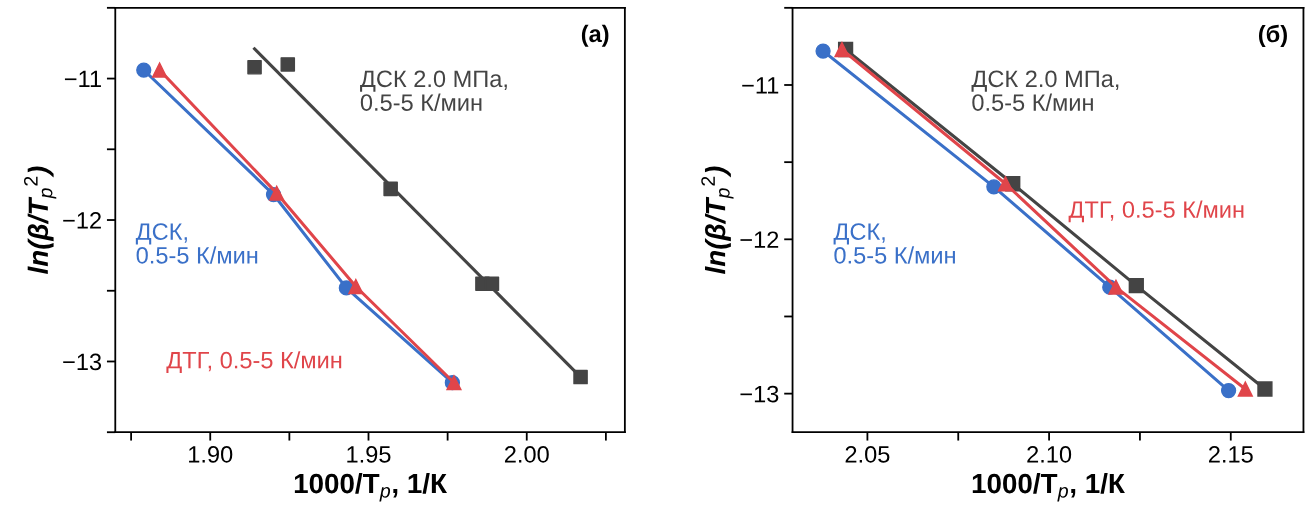 This screenshot has height=522, width=1310. I want to click on series-label: ДСК 2.0 МПа, 0.5-5 К/мин, so click(1045, 90).